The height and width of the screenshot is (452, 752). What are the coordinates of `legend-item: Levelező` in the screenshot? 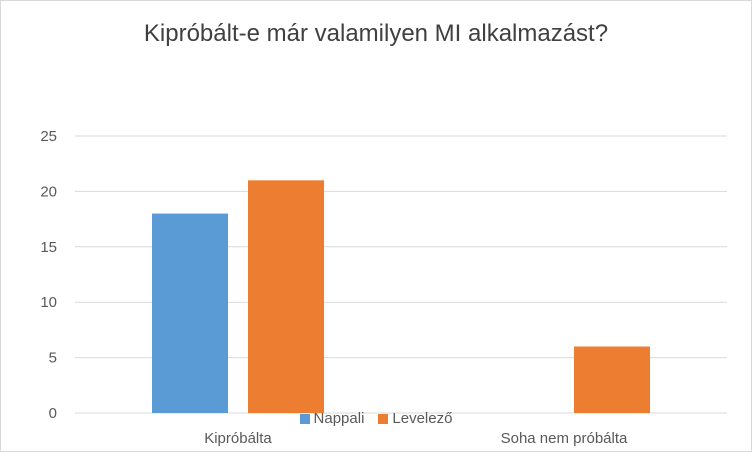 It's located at (415, 418).